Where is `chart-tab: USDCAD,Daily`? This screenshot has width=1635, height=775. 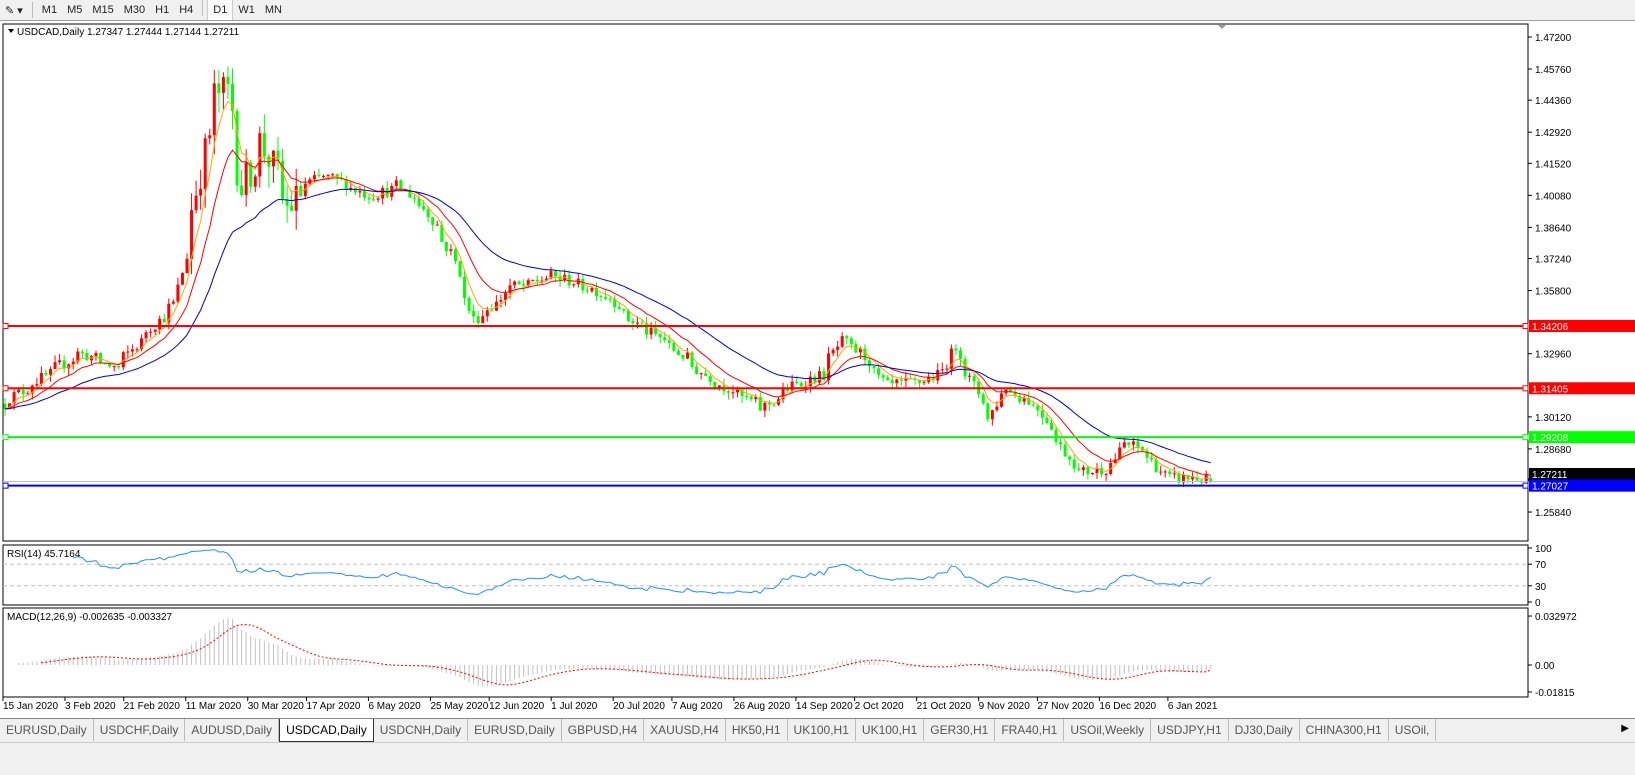
chart-tab: USDCAD,Daily is located at coordinates (326, 730).